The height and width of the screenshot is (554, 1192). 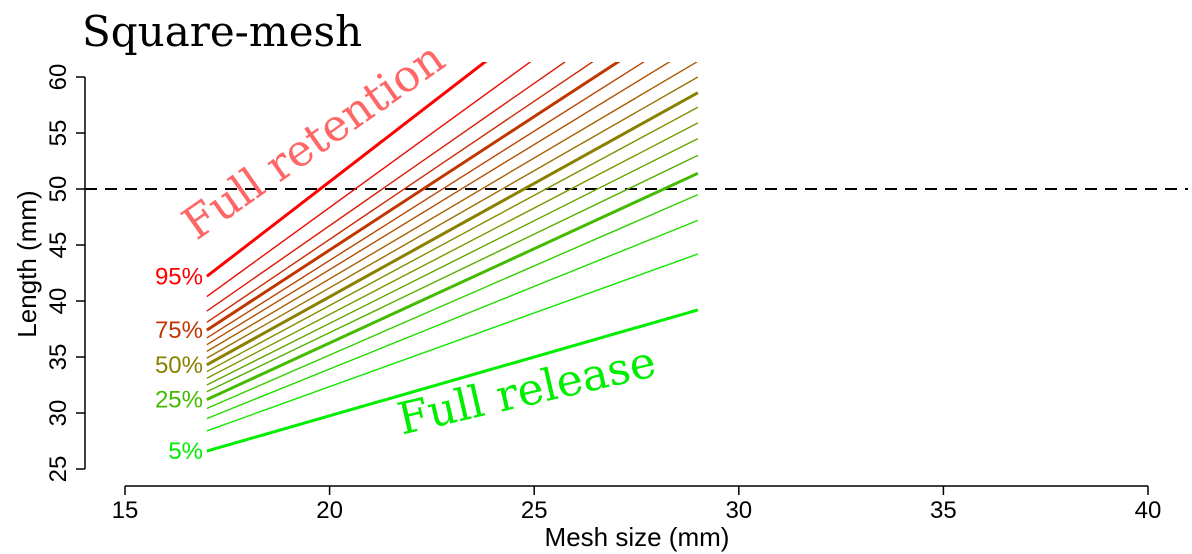 I want to click on y-tick-label-50: 50, so click(x=58, y=189).